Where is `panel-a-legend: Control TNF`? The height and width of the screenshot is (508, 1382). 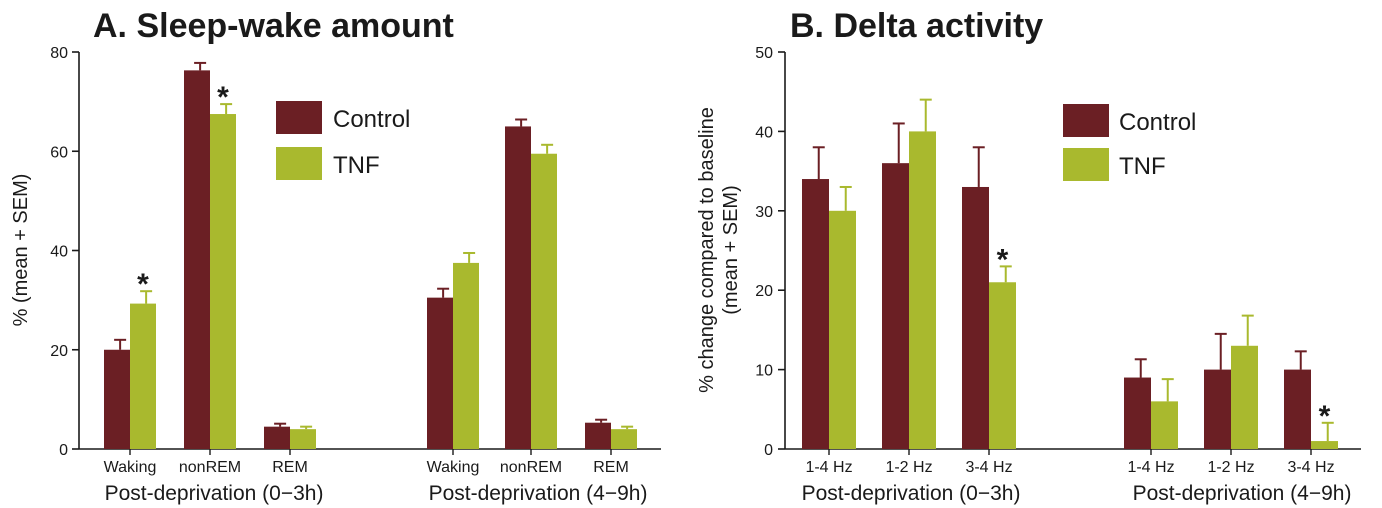 panel-a-legend: Control TNF is located at coordinates (343, 140).